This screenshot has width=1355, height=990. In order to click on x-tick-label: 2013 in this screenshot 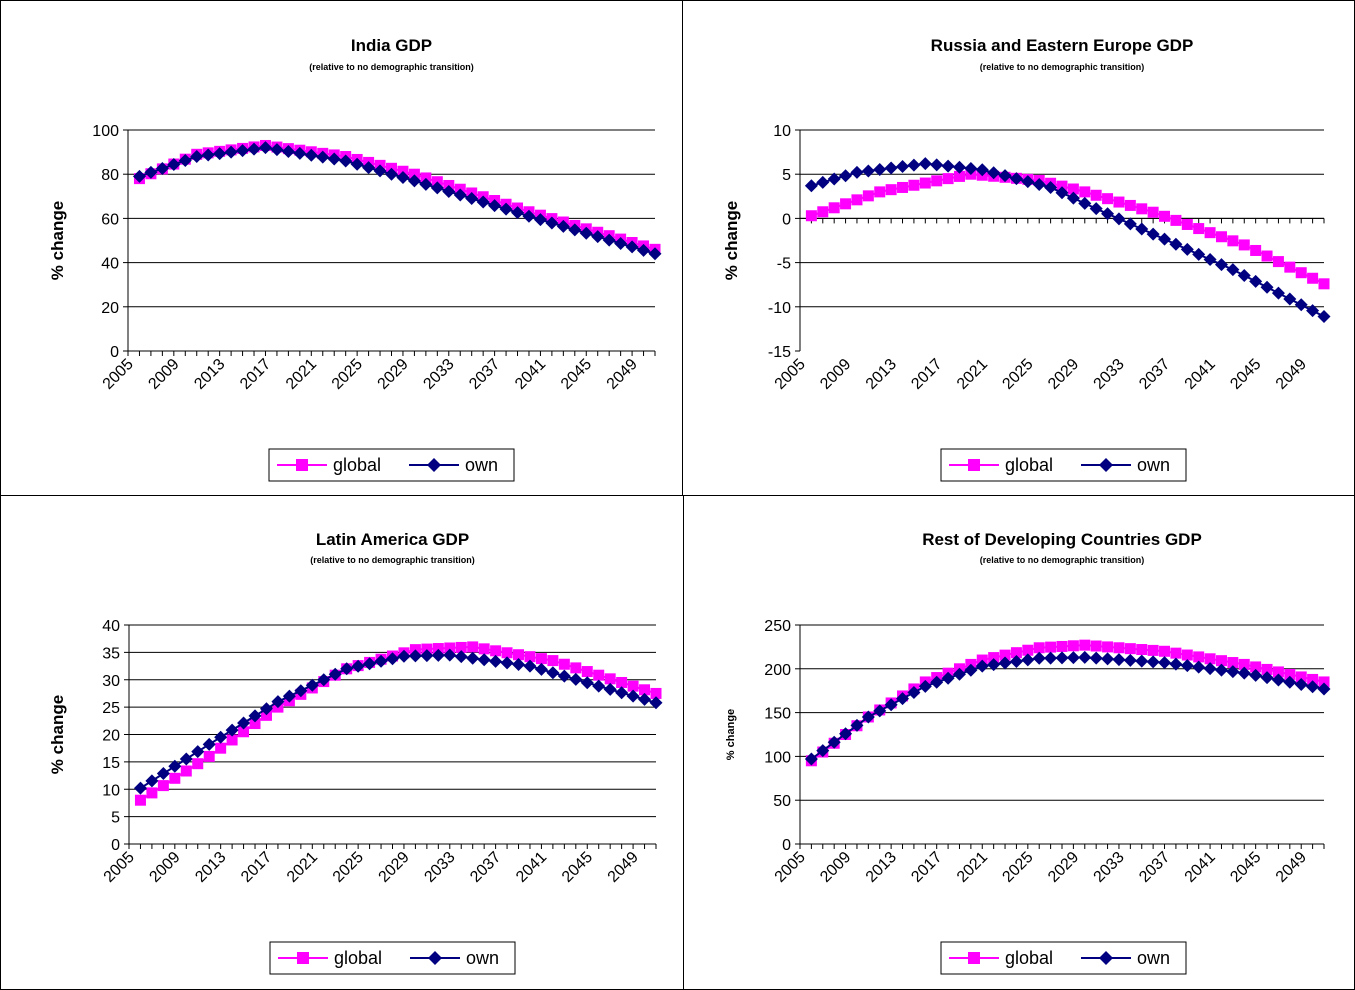, I will do `click(881, 867)`.